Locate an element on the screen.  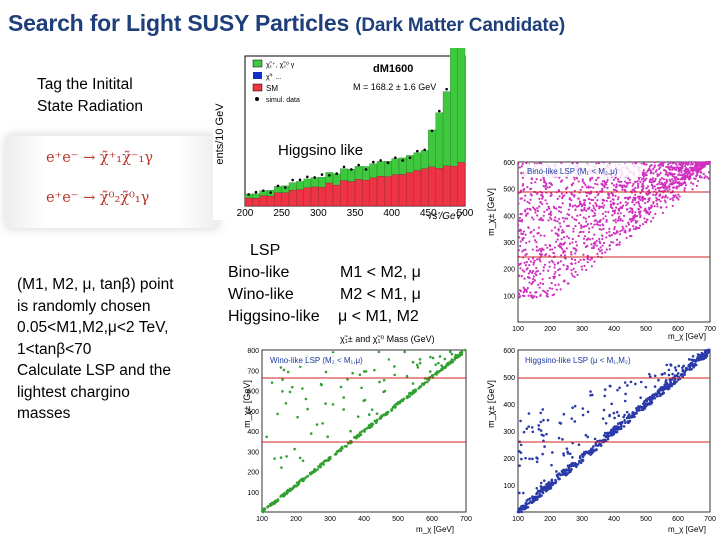
x-tick: 300 is located at coordinates (330, 519).